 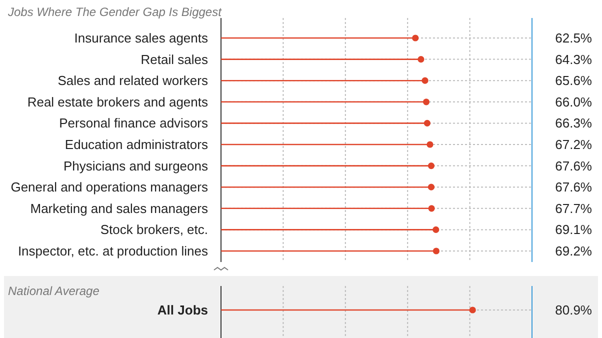 I want to click on y-tick-label: Inspector, etc. at production lines, so click(x=113, y=251).